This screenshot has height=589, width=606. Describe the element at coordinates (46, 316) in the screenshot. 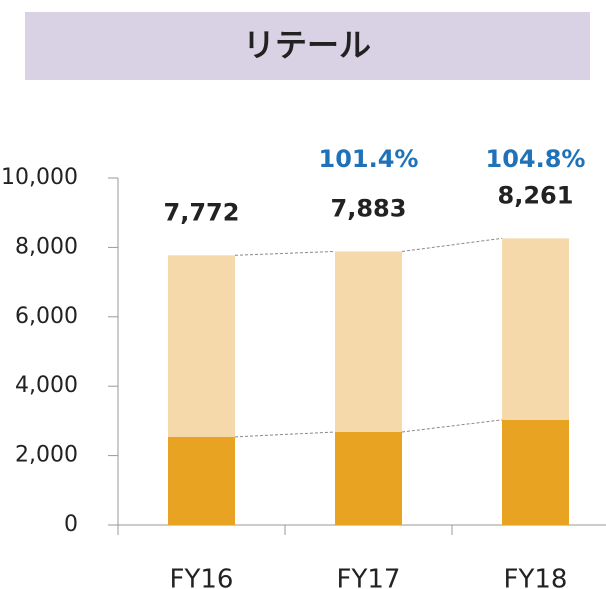

I see `y-tick-label: 6,000` at that location.